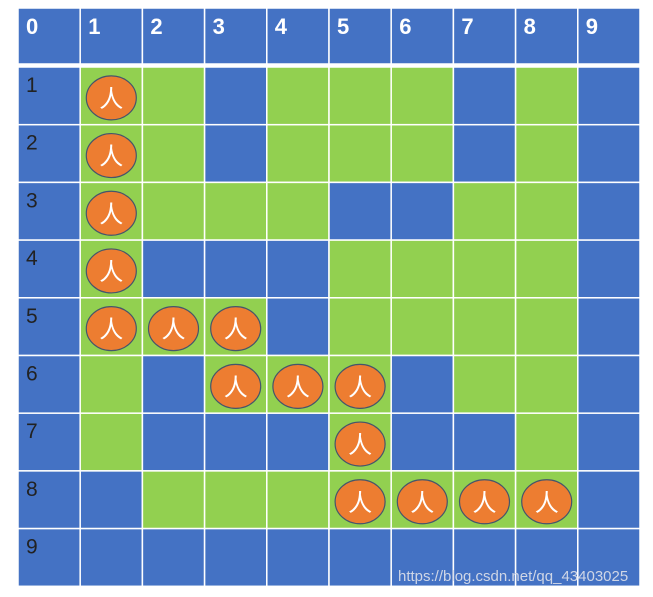 Image resolution: width=653 pixels, height=597 pixels. I want to click on column-label: 8, so click(530, 26).